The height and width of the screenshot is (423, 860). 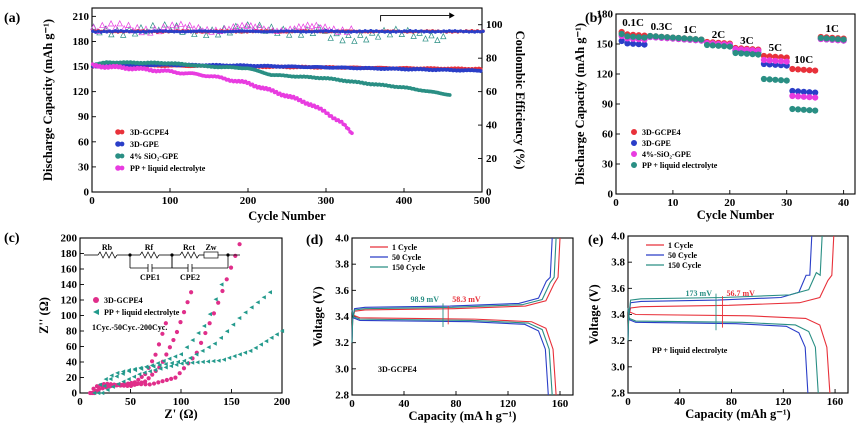 I want to click on rate-point-3D-GCPE4, so click(x=803, y=69).